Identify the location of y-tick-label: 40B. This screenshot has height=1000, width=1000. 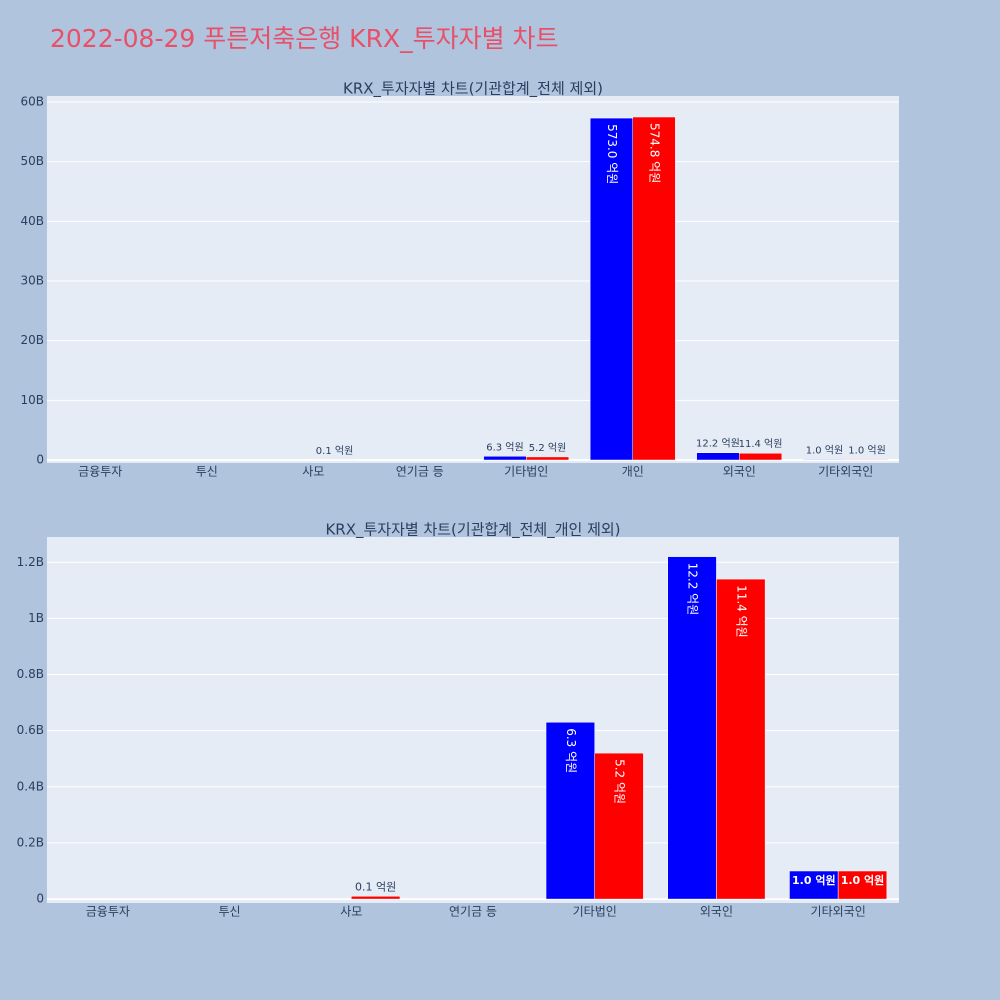
(32, 221).